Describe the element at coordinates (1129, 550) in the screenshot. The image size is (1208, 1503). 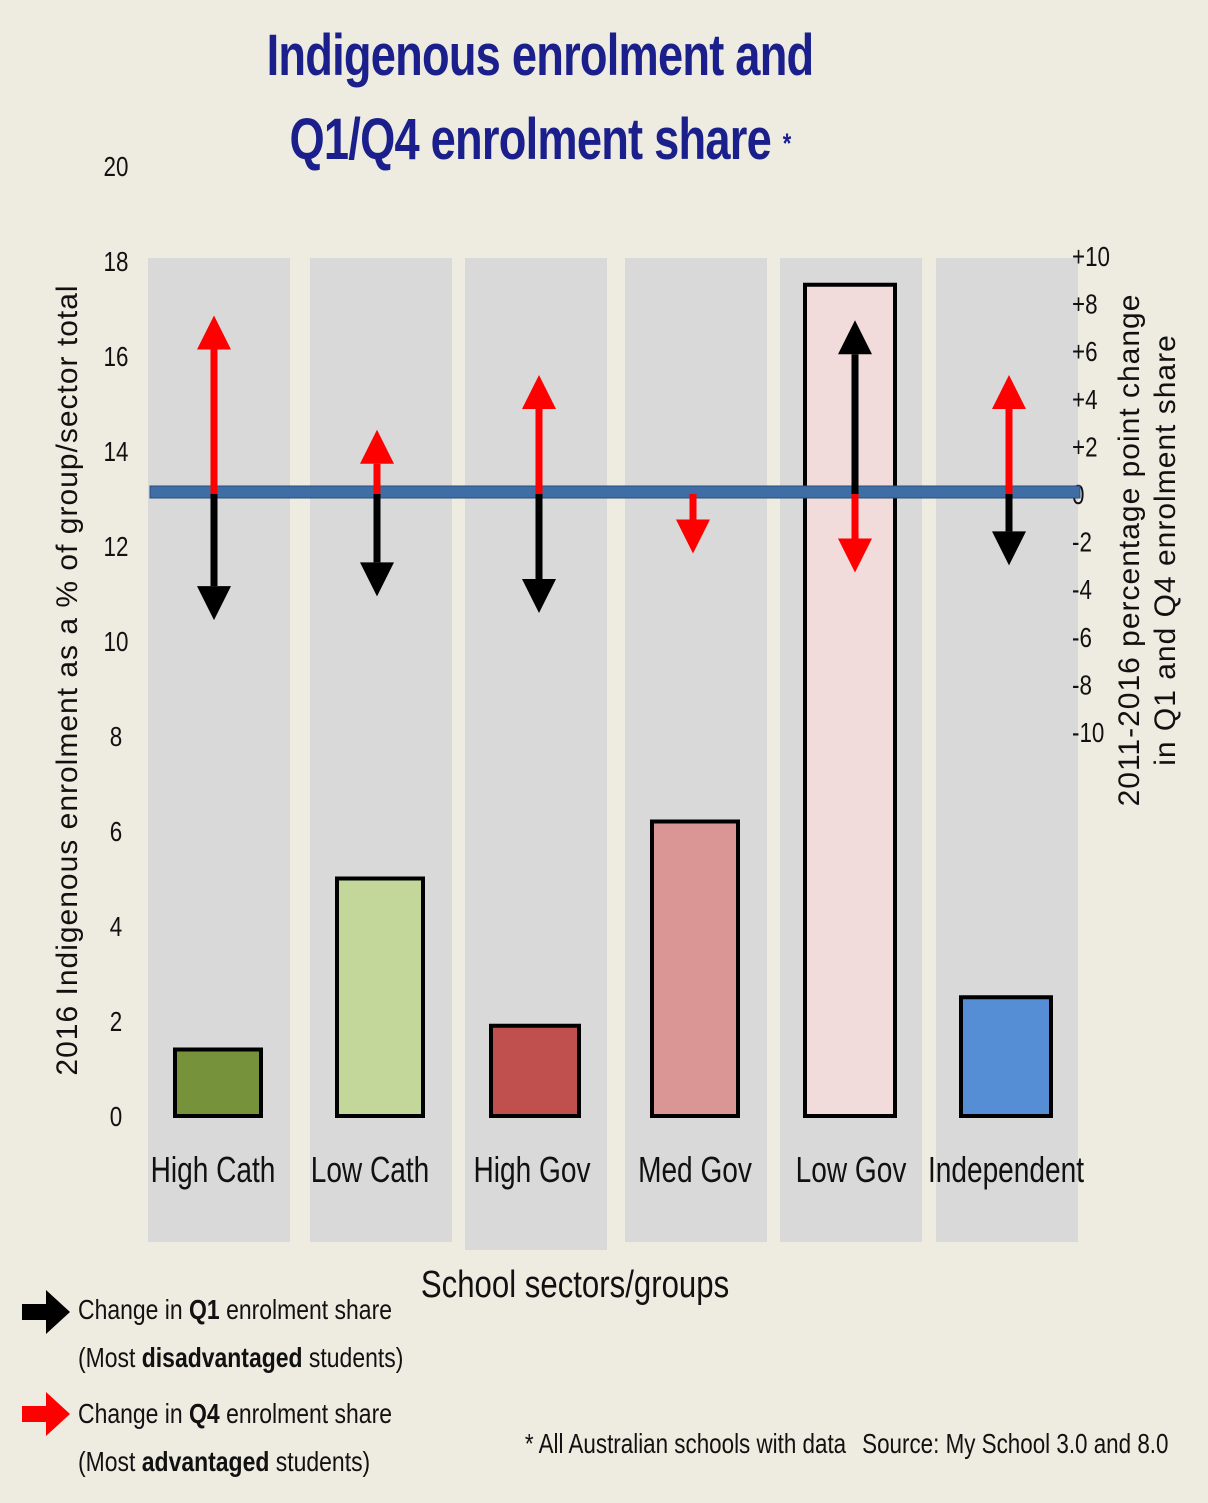
I see `y-axis-right-label-line-1: 2011-2016 percentage point change` at that location.